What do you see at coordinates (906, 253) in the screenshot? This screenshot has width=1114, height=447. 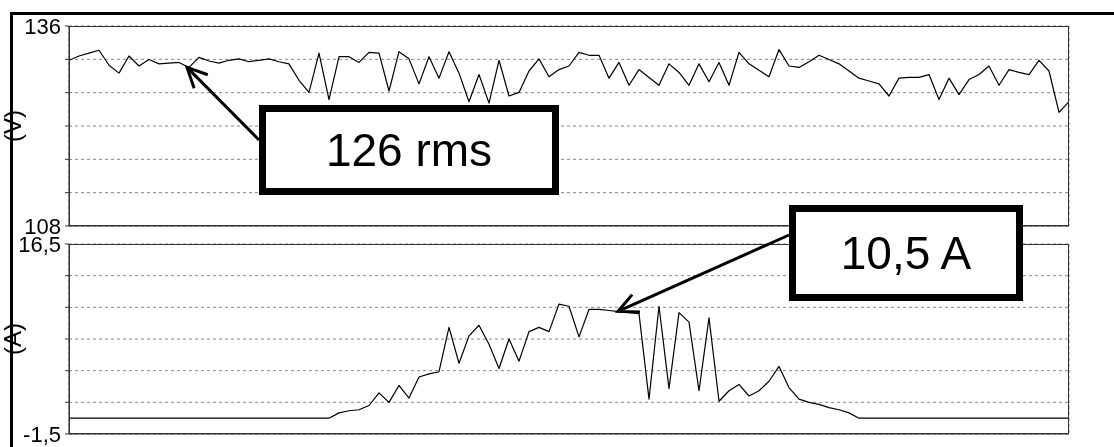 I see `annotation: 10,5 A` at bounding box center [906, 253].